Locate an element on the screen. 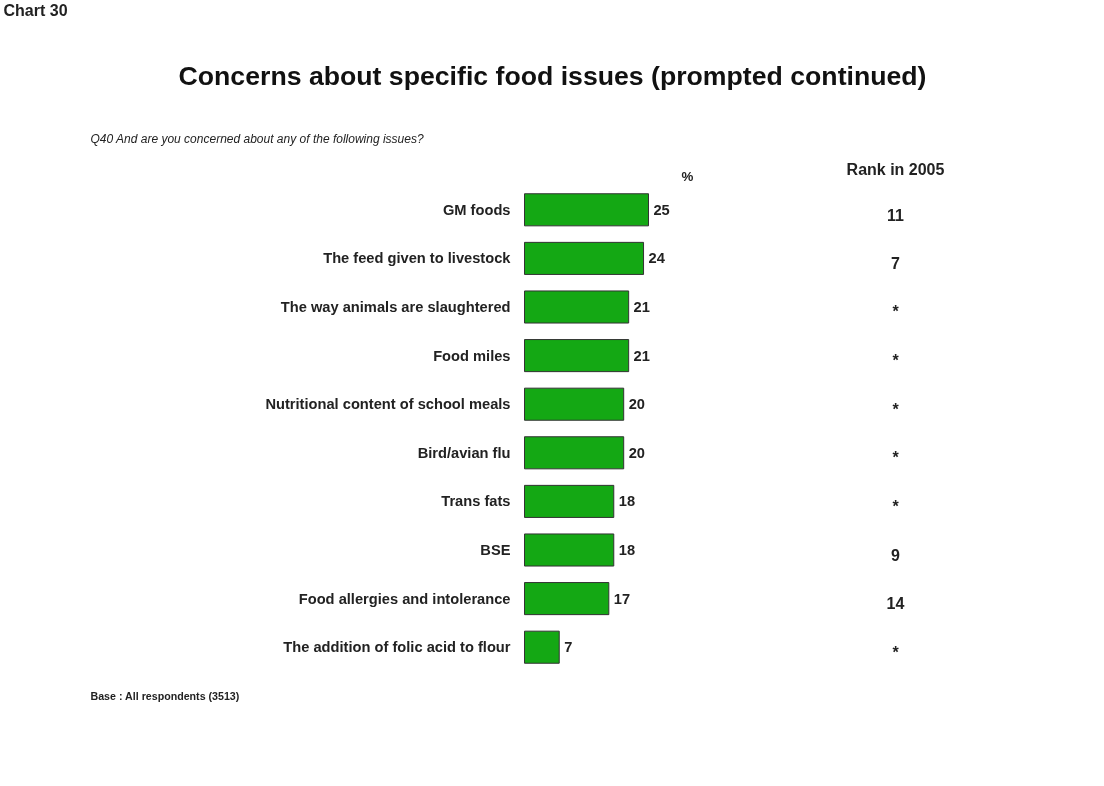 The width and height of the screenshot is (1104, 786). y-tick-label: GM foods is located at coordinates (476, 209).